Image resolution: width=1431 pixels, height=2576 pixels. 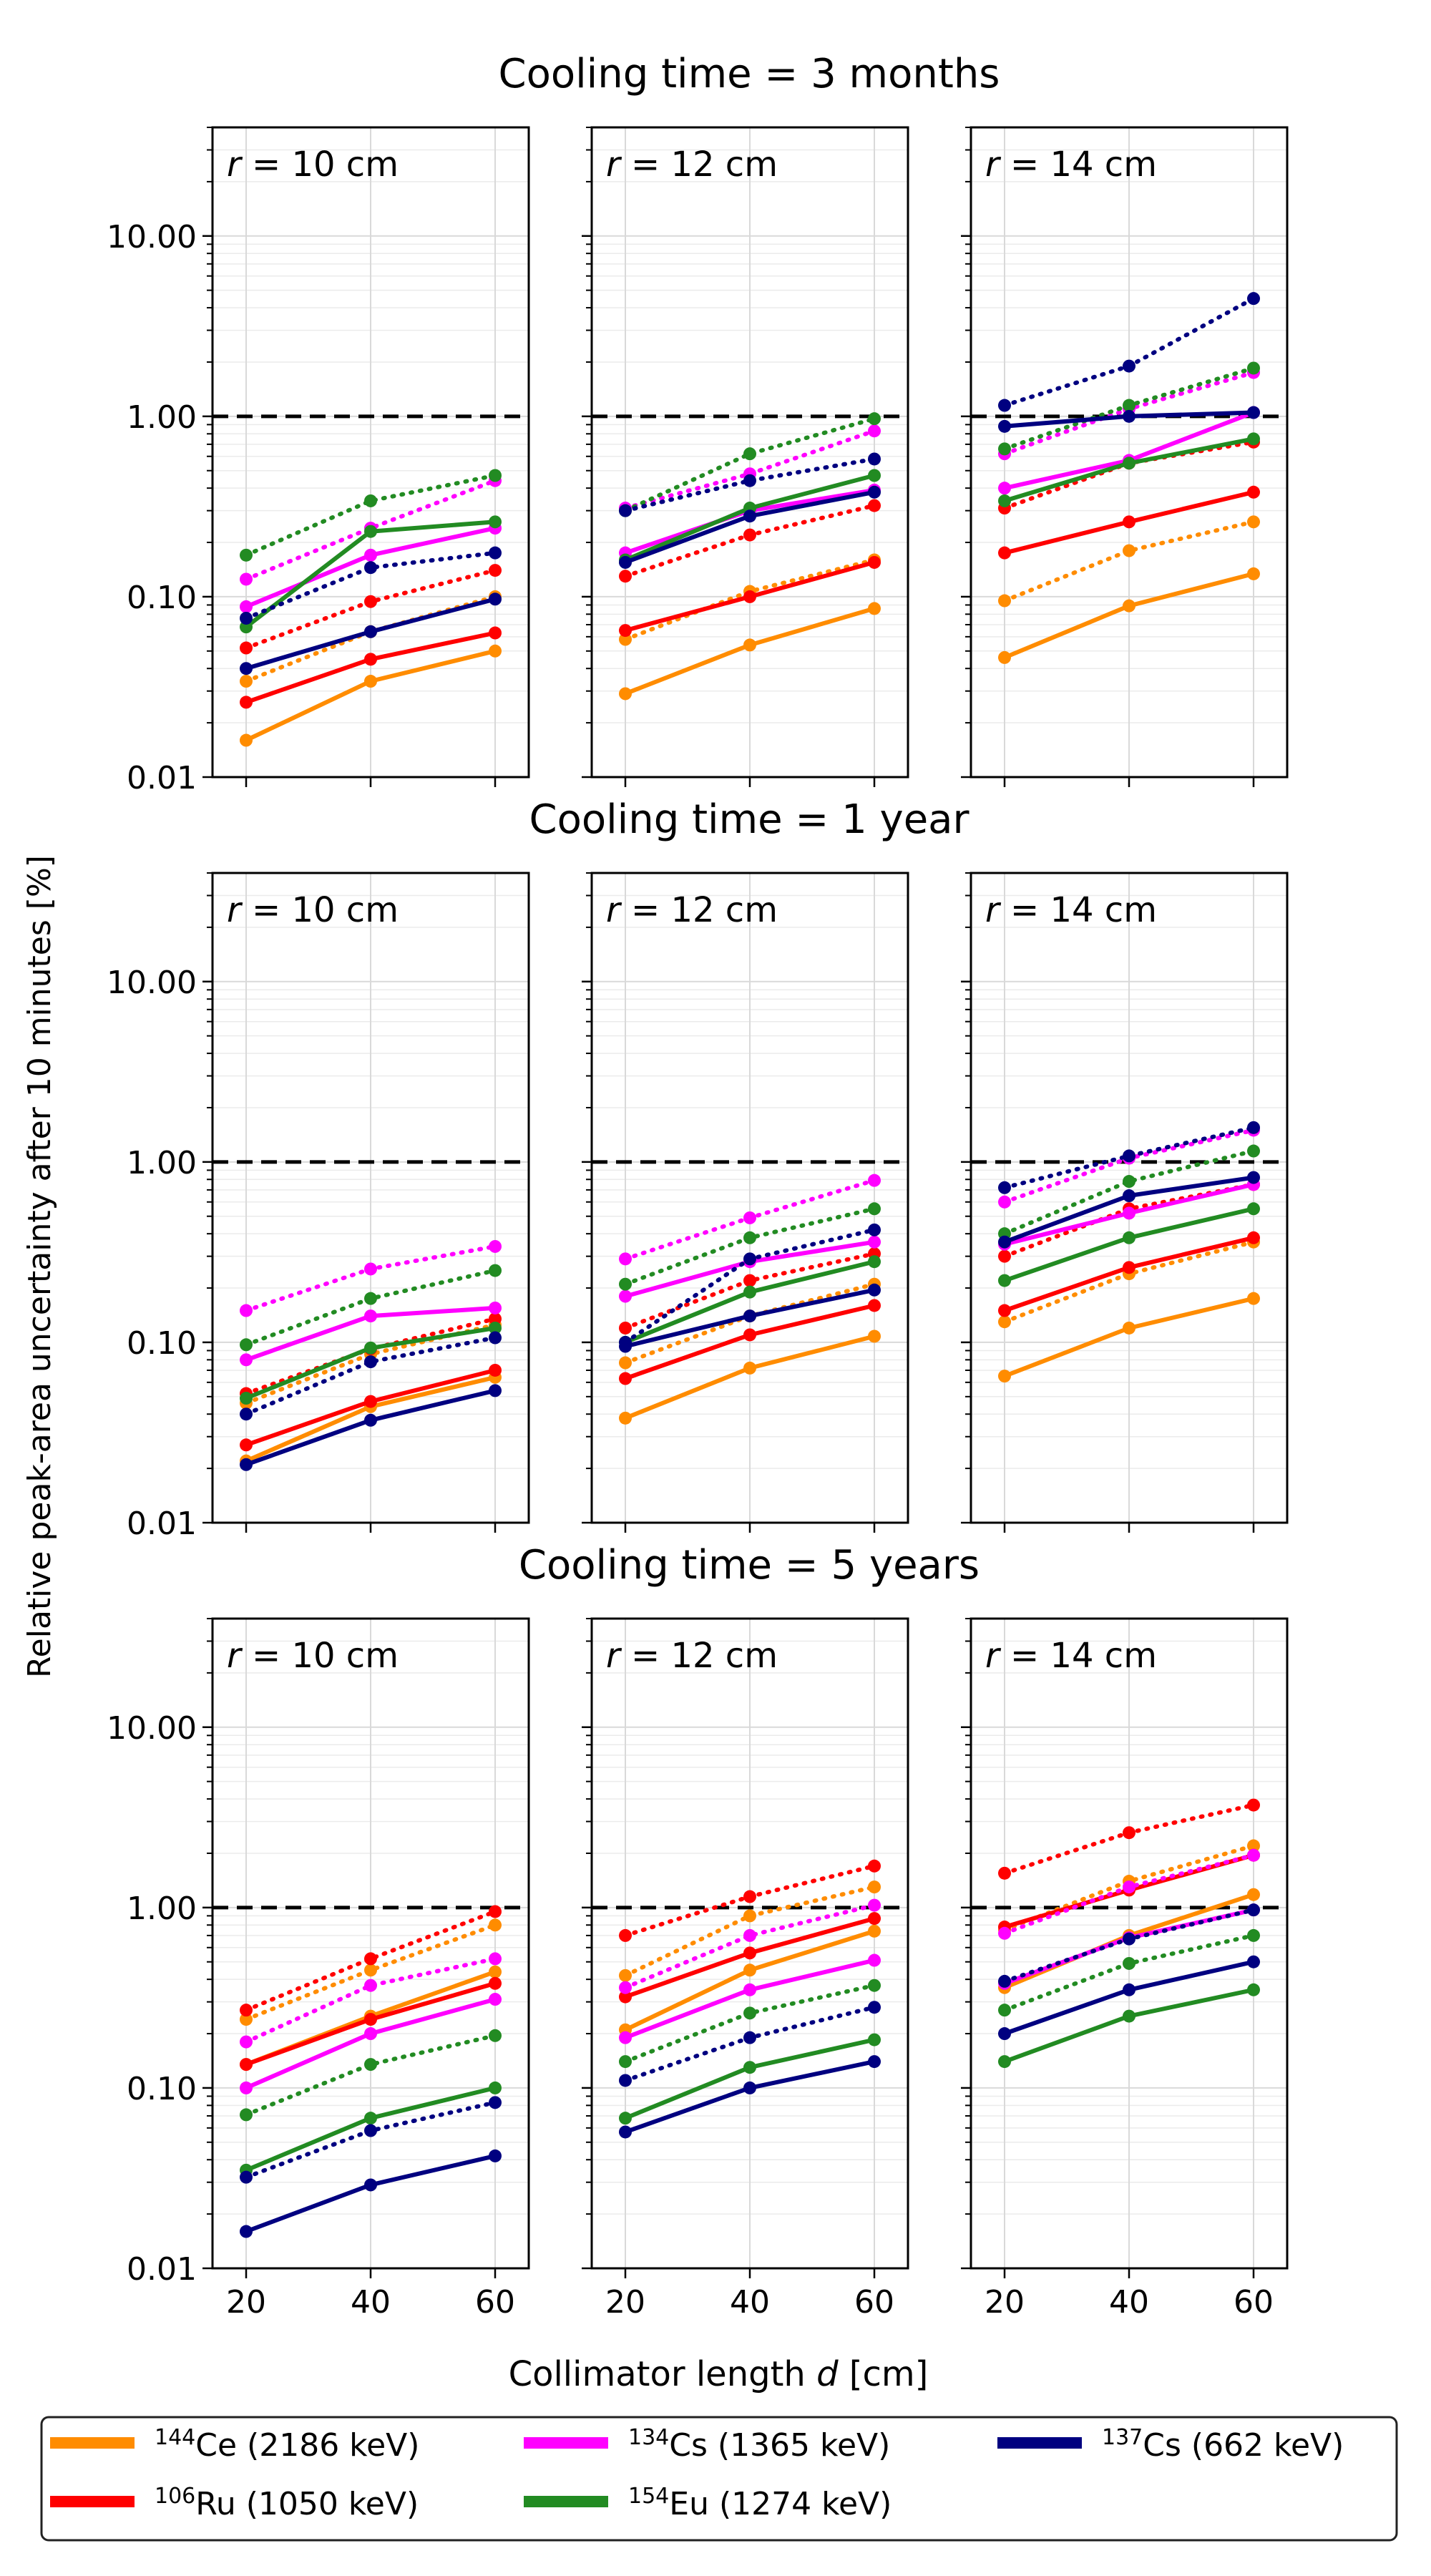 I want to click on x-tick-label: 20, so click(x=1005, y=2302).